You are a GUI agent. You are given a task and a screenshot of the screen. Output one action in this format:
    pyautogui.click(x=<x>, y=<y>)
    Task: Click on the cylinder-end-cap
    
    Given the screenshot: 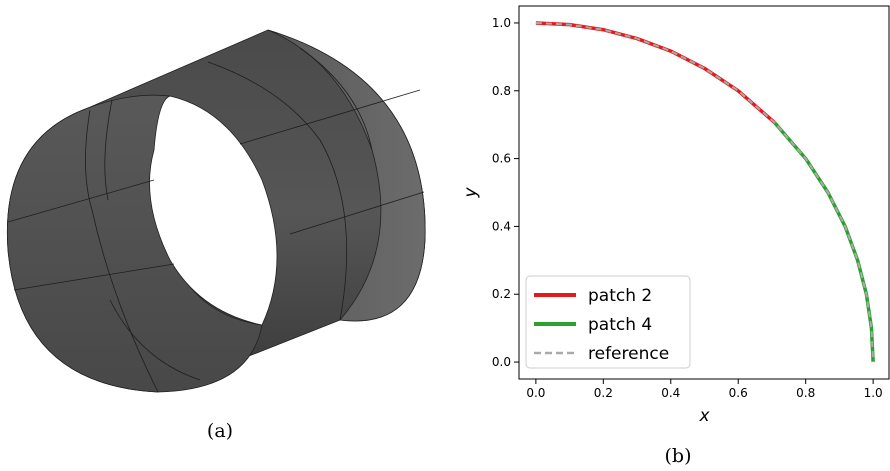 What is the action you would take?
    pyautogui.click(x=346, y=175)
    